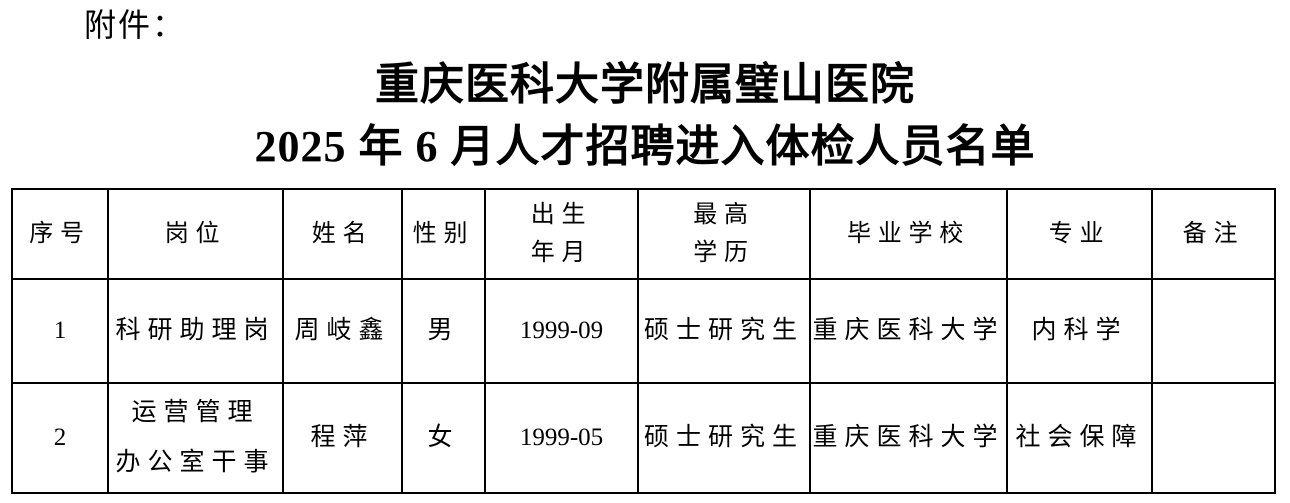  I want to click on column-header-major: 专业, so click(1079, 234).